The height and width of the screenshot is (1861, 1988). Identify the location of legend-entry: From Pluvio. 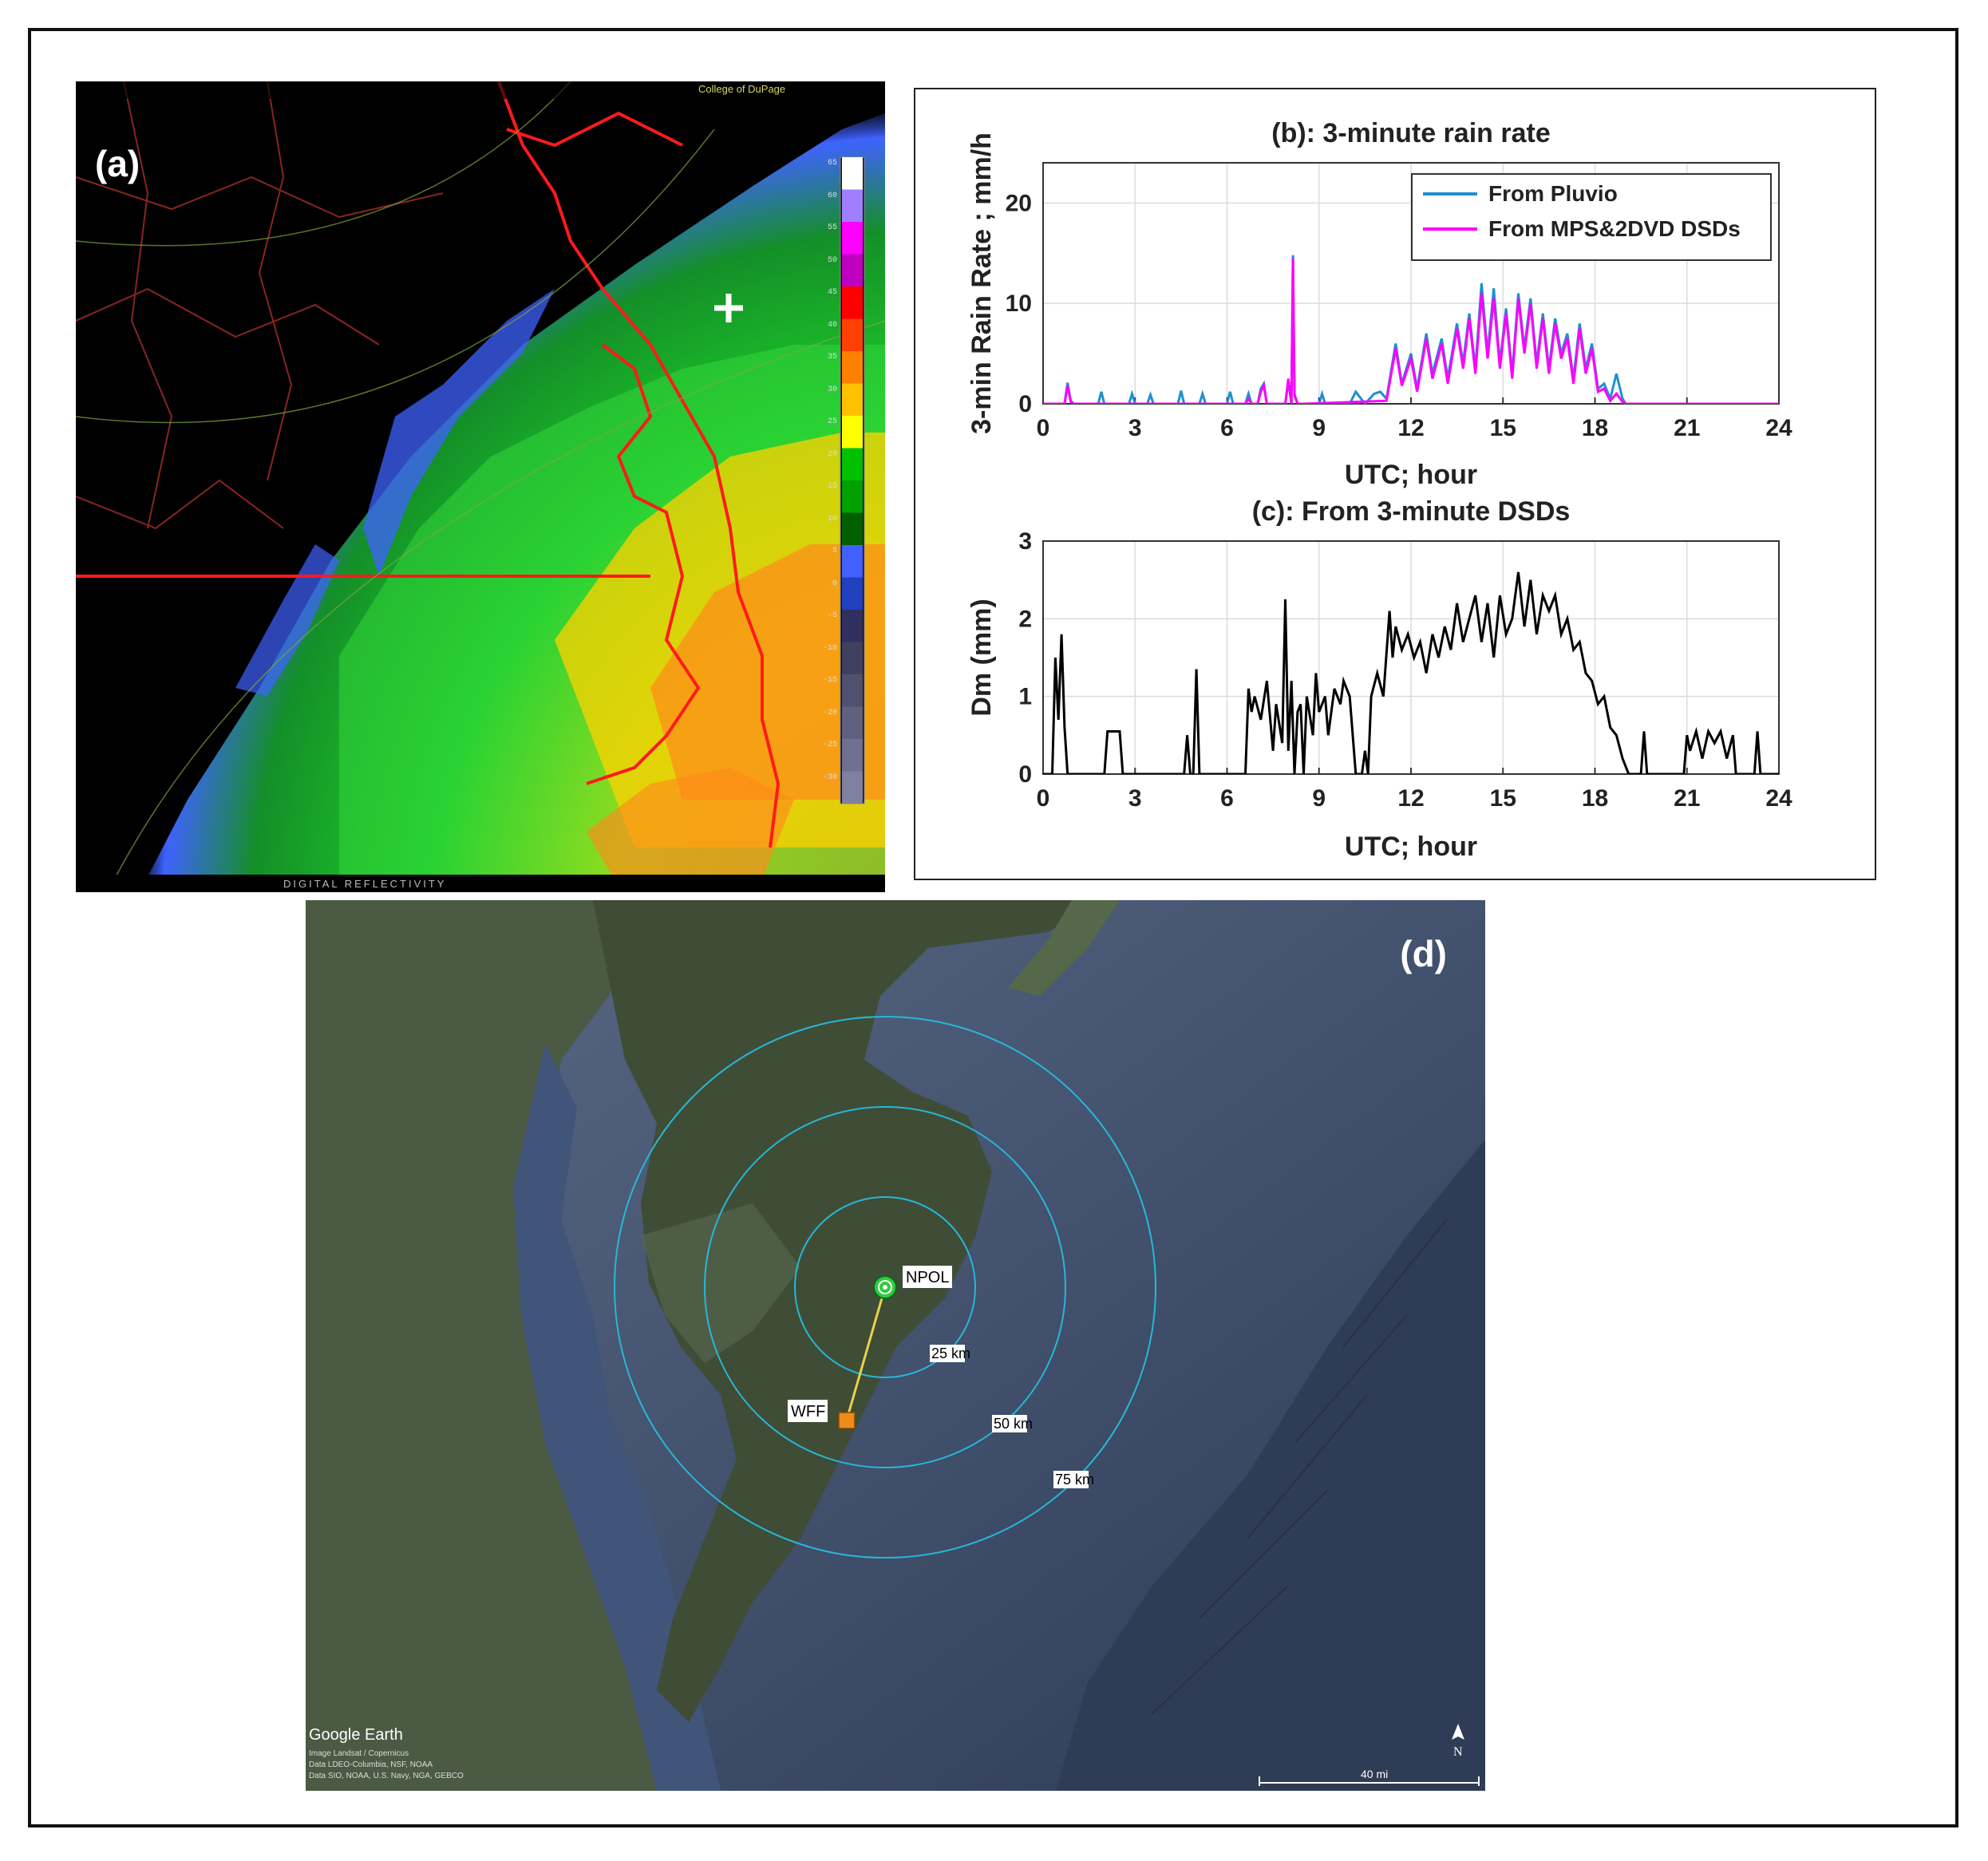
(1553, 193).